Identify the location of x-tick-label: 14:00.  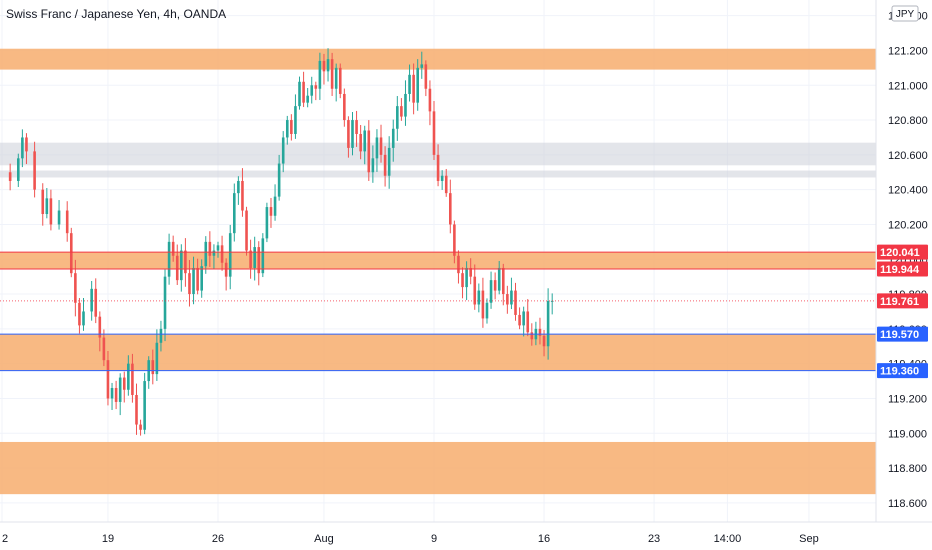
(728, 539).